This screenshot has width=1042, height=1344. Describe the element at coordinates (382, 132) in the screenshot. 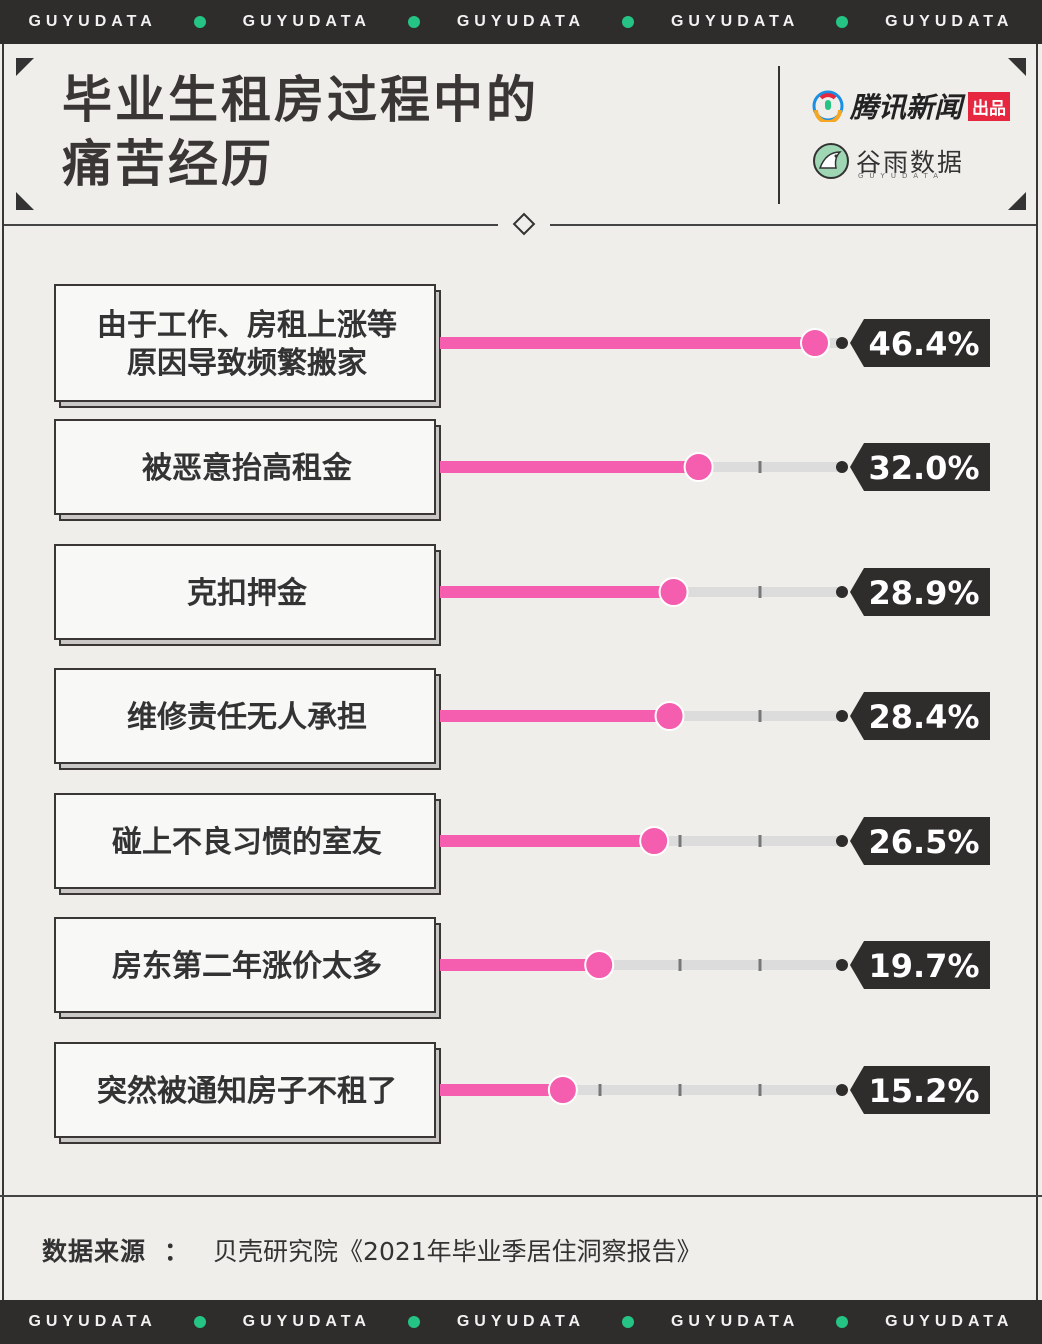

I see `page-title: 毕业生租房过程中的 痛苦经历` at that location.